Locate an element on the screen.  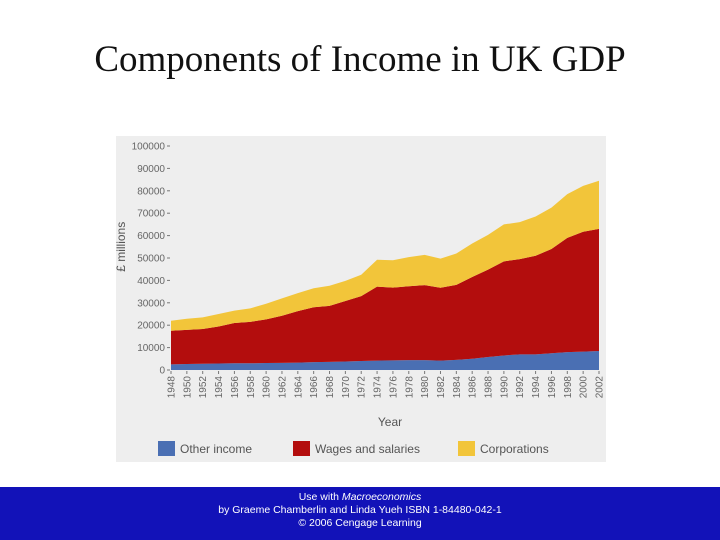
y-tick-label: 60000 is located at coordinates (151, 236).